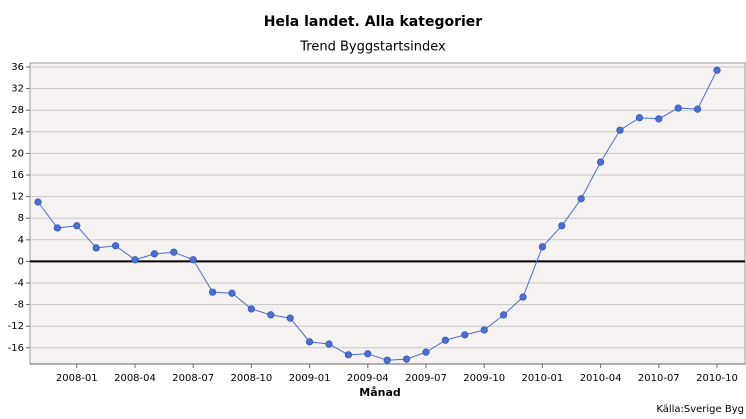 This screenshot has width=746, height=419. What do you see at coordinates (21, 218) in the screenshot?
I see `y-tick-label: 8` at bounding box center [21, 218].